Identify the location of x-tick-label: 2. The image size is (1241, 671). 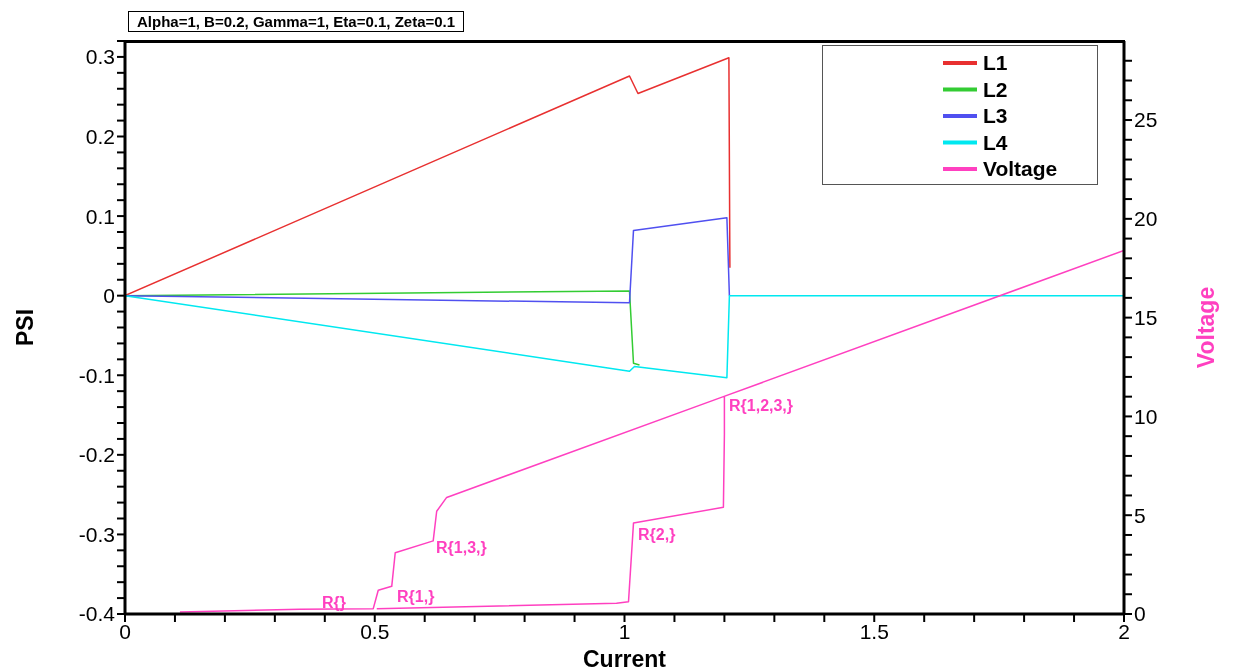
(1124, 631).